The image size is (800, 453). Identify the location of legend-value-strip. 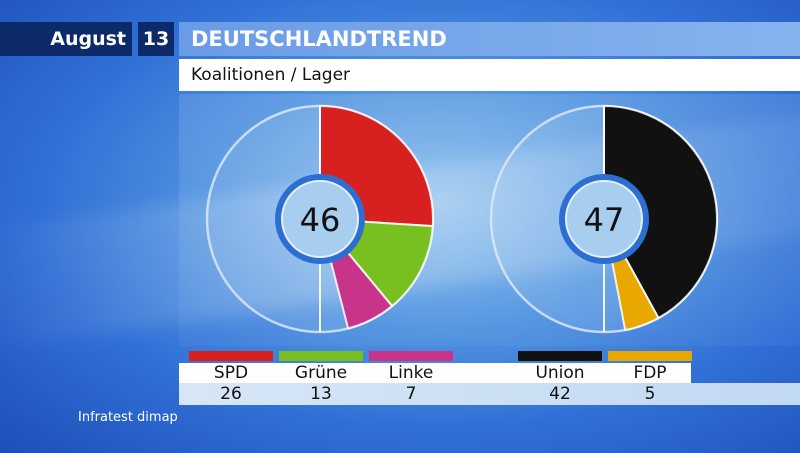
(489, 394).